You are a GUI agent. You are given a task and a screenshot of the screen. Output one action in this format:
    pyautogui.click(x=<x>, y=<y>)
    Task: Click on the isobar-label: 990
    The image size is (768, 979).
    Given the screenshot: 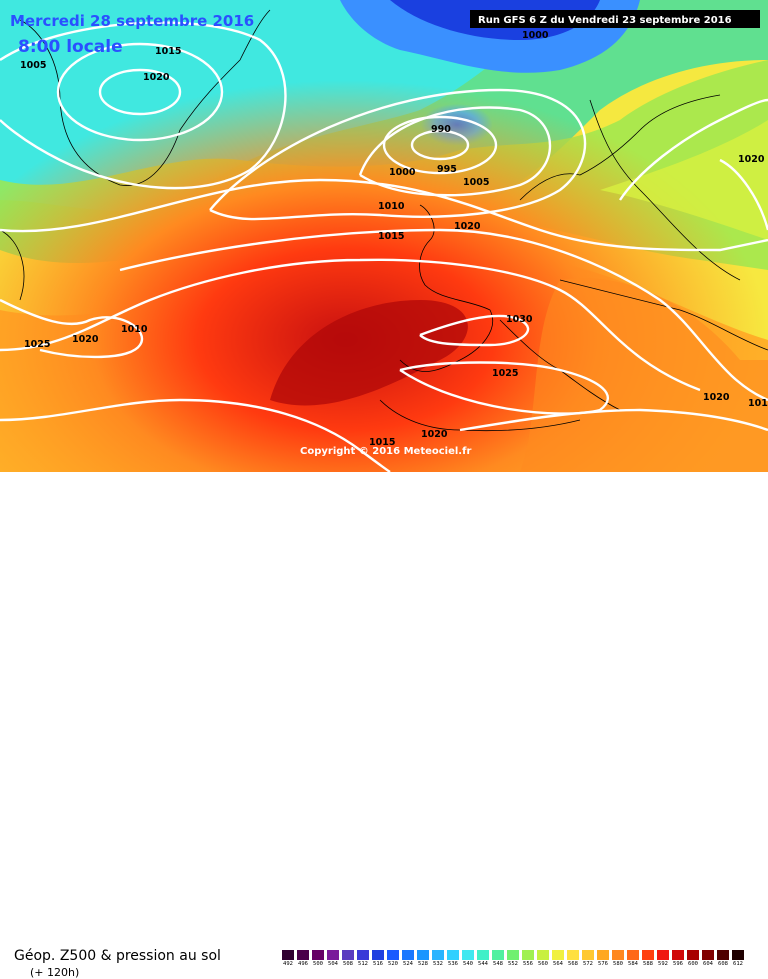 What is the action you would take?
    pyautogui.click(x=441, y=129)
    